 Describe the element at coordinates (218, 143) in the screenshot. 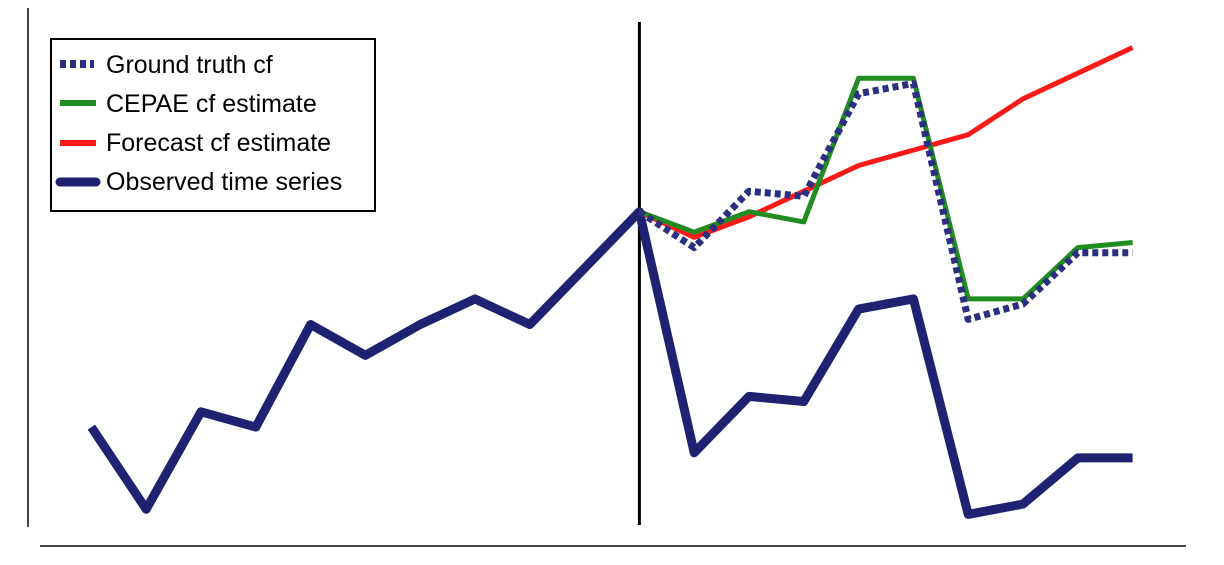

I see `legend-label-forecast: Forecast cf estimate` at that location.